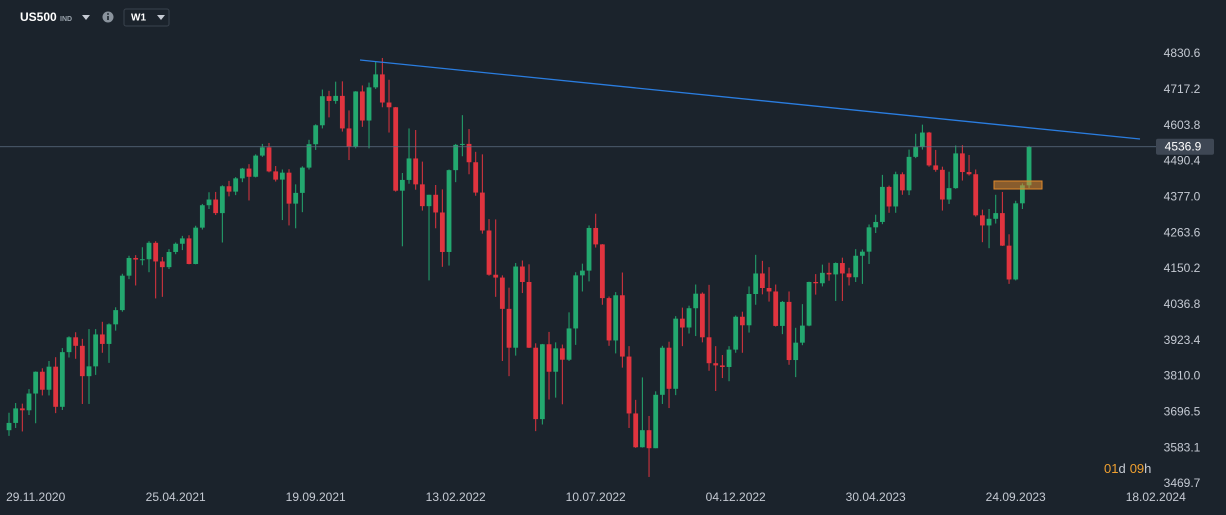 This screenshot has width=1226, height=515. I want to click on timeframe-select, so click(146, 17).